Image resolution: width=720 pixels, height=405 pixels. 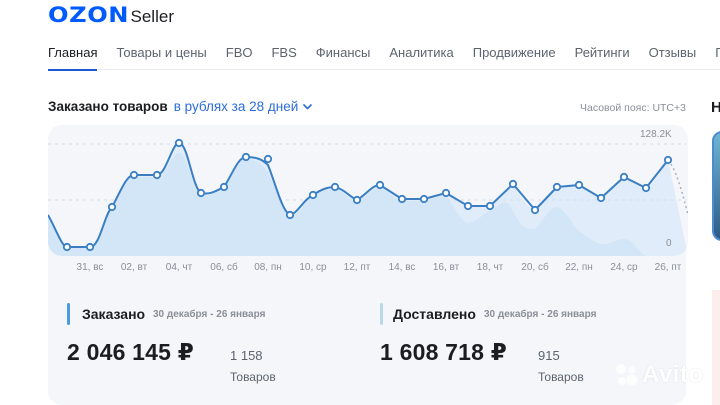 I want to click on avito-watermark: Avito, so click(x=658, y=375).